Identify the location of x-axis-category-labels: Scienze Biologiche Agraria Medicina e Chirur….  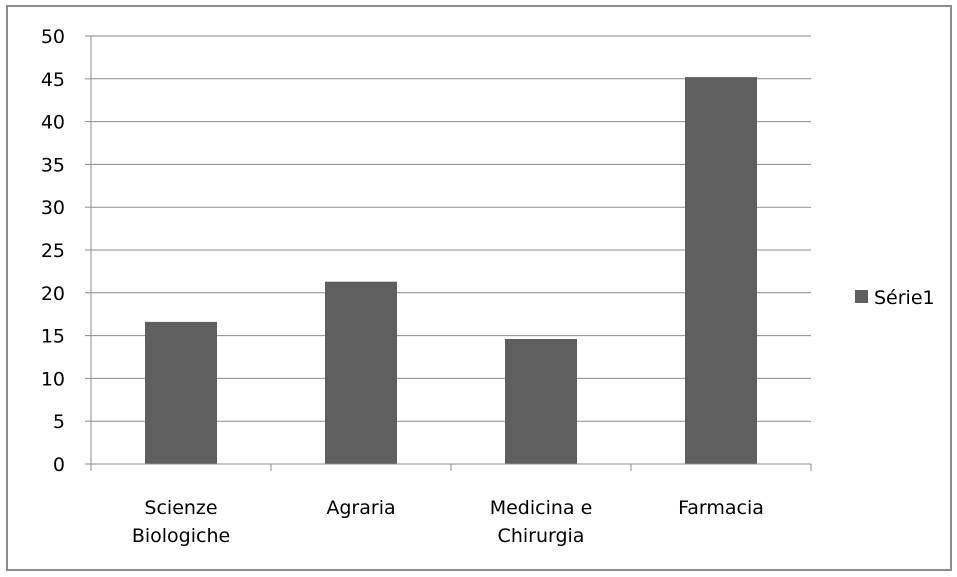
(448, 522).